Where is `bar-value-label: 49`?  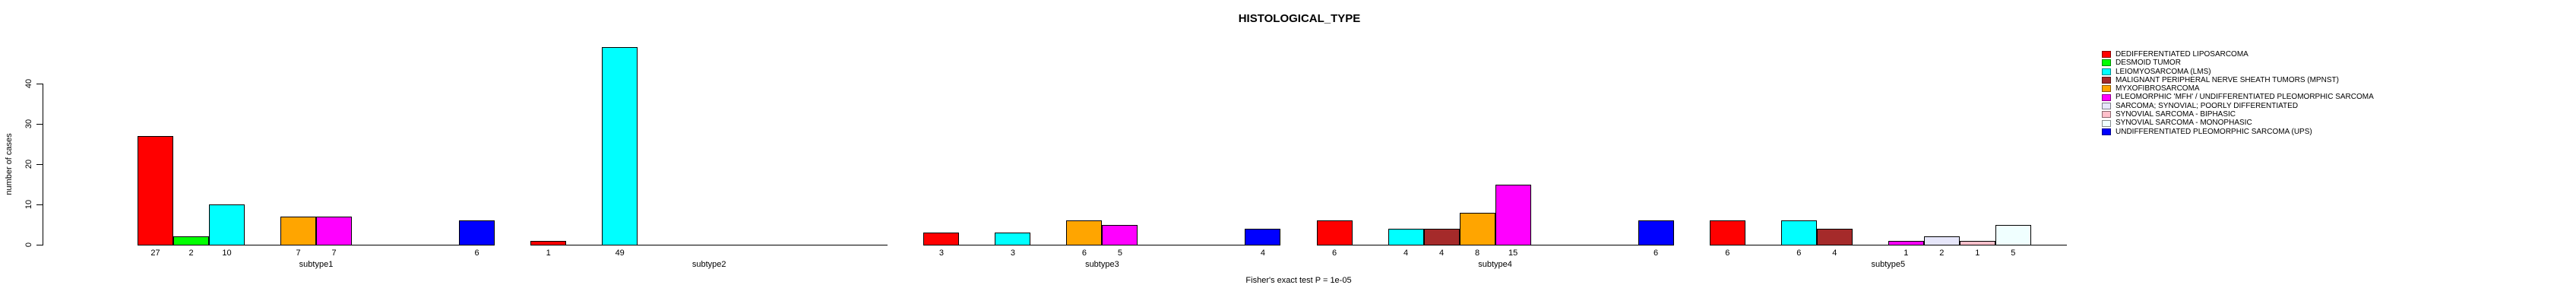
bar-value-label: 49 is located at coordinates (620, 254).